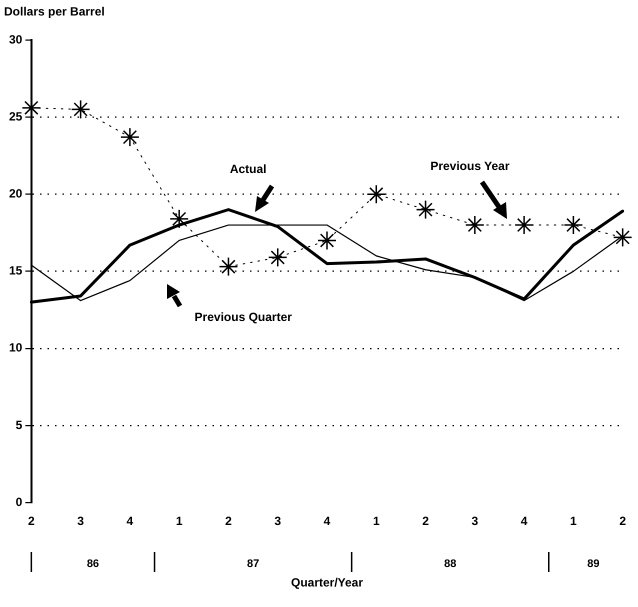 This screenshot has height=607, width=638. Describe the element at coordinates (15, 271) in the screenshot. I see `y-tick-label: 15` at that location.